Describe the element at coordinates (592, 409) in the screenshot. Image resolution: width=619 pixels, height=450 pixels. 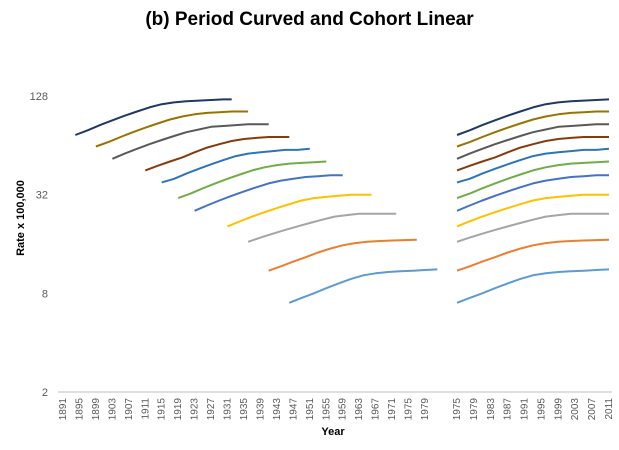
I see `x-tick-label: 2007` at that location.